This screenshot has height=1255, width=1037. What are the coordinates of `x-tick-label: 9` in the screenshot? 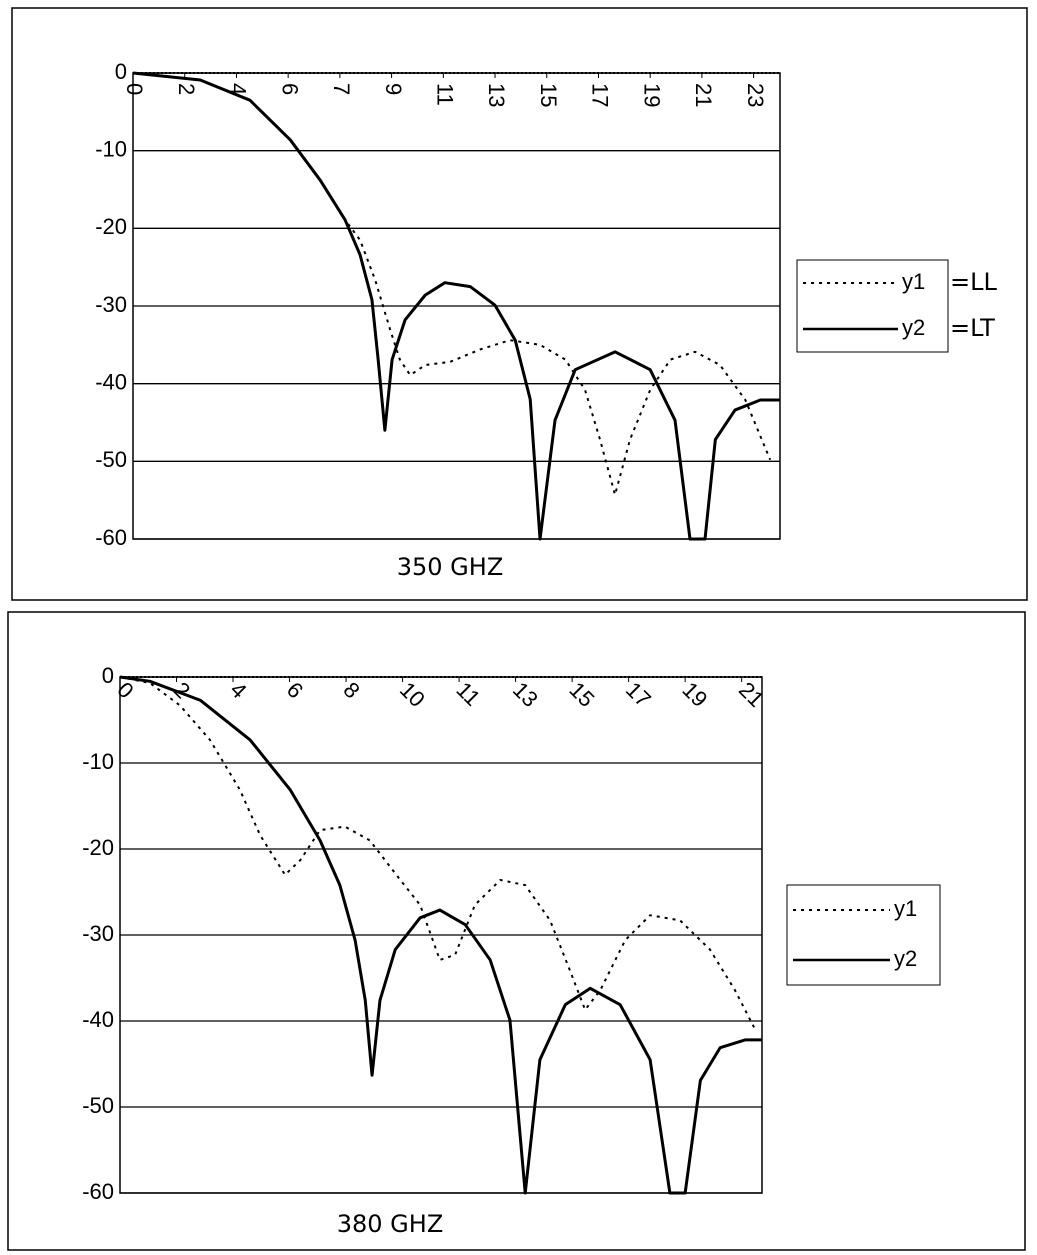 It's located at (393, 89).